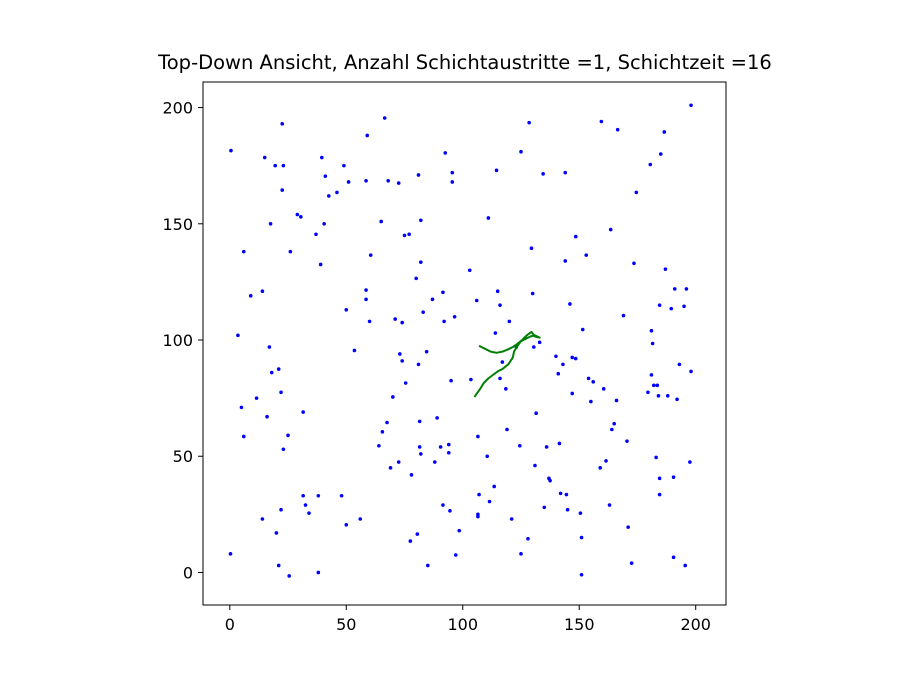 This screenshot has height=680, width=908. What do you see at coordinates (695, 624) in the screenshot?
I see `x-tick-label: 200` at bounding box center [695, 624].